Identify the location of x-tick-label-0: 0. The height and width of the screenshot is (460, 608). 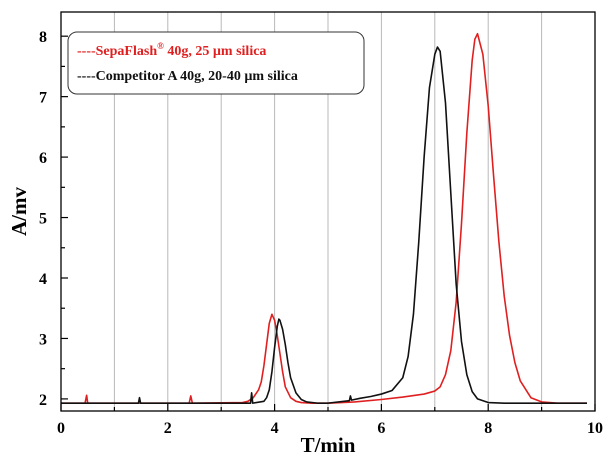
(61, 428).